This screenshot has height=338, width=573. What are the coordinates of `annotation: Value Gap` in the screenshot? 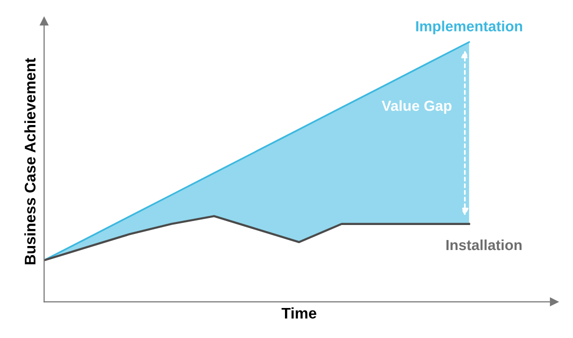 It's located at (417, 107).